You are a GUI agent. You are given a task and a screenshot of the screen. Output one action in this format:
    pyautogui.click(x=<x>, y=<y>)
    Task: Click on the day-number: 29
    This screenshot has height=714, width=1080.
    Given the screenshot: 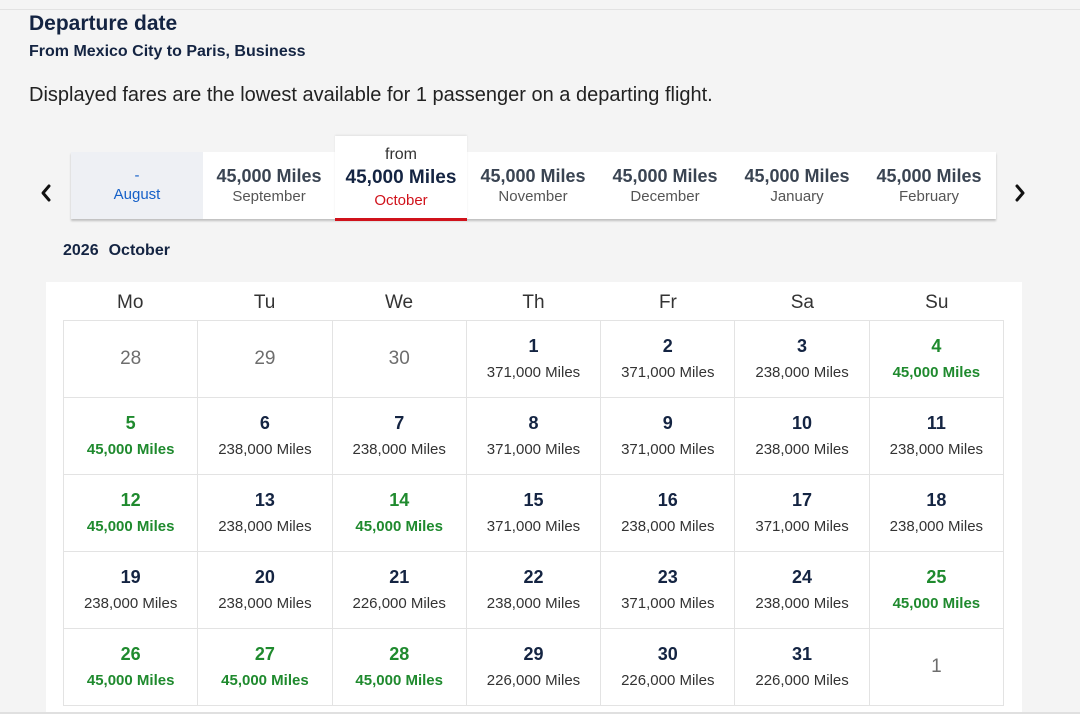 What is the action you would take?
    pyautogui.click(x=265, y=358)
    